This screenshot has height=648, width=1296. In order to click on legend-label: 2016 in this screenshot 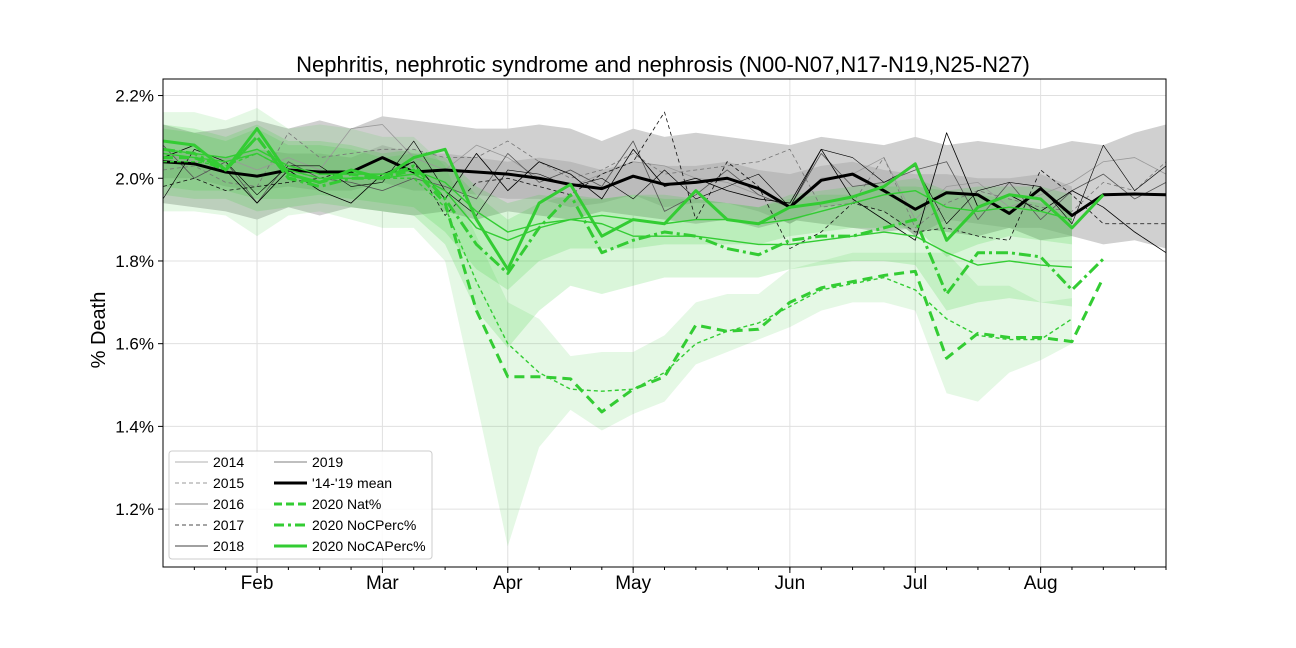, I will do `click(228, 504)`.